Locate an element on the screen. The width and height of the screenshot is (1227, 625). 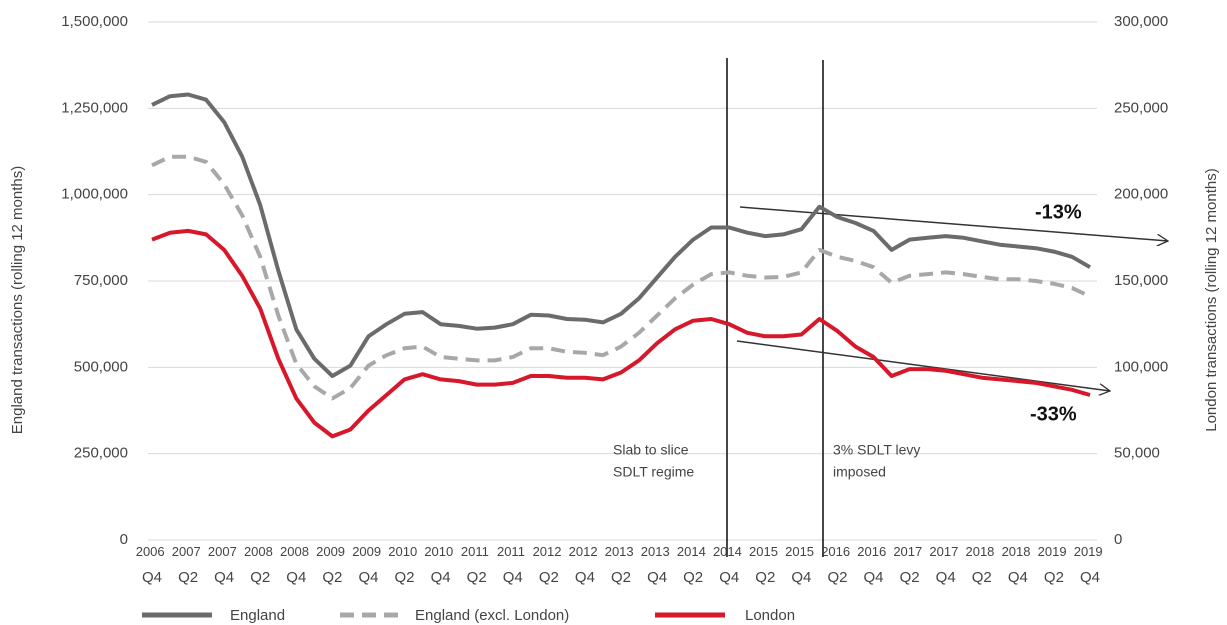
x-tick-label: 2009 Q2 is located at coordinates (332, 565).